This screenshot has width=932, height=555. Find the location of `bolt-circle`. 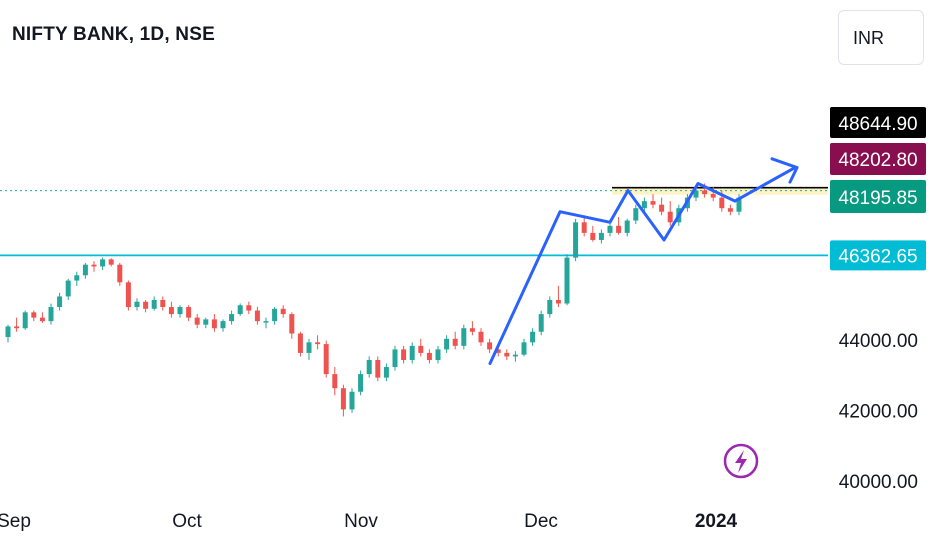

bolt-circle is located at coordinates (741, 461).